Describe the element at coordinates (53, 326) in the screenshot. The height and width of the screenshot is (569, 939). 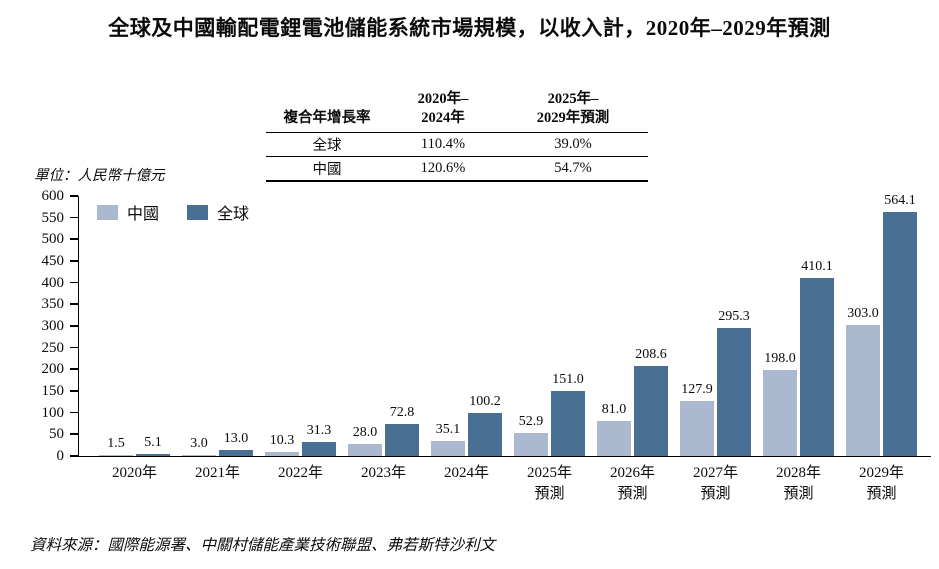
I see `y-tick-label: 300` at that location.